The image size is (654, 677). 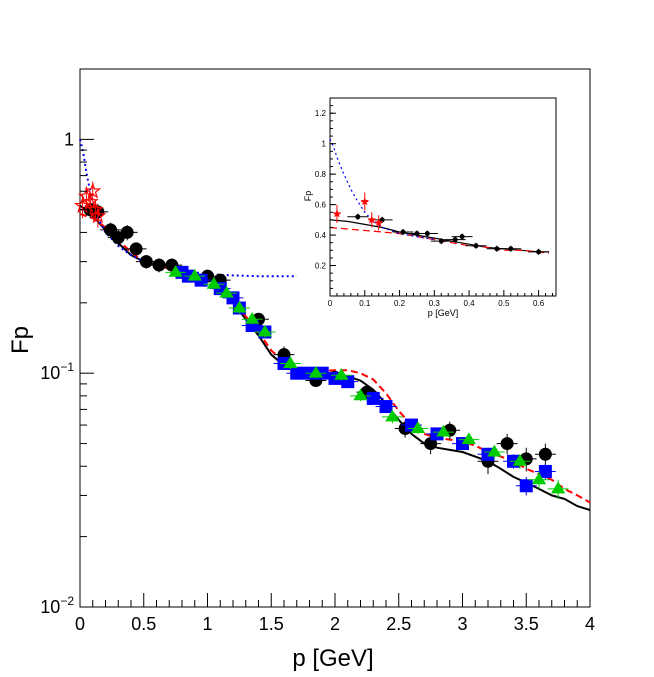 What do you see at coordinates (398, 624) in the screenshot?
I see `main-x-tick-label: 2.5` at bounding box center [398, 624].